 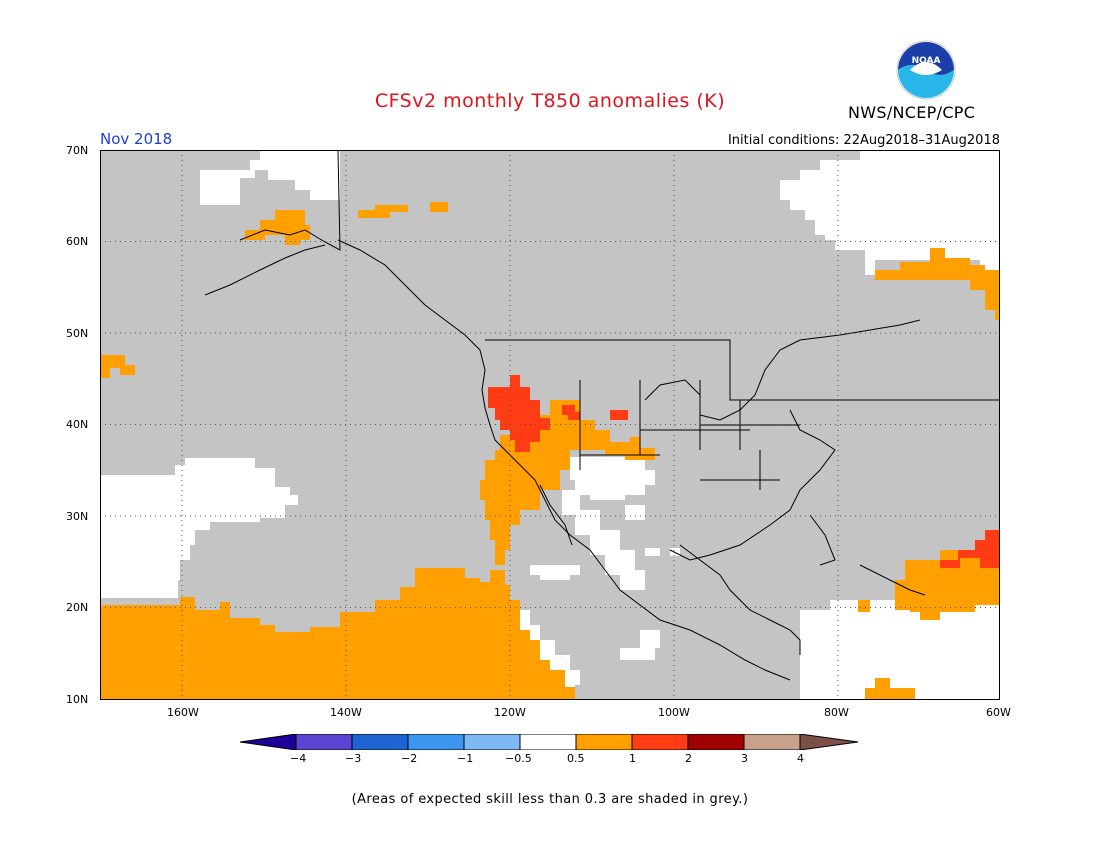 I want to click on initial-conditions: Initial conditions: 22Aug2018–31Aug2018, so click(x=863, y=140).